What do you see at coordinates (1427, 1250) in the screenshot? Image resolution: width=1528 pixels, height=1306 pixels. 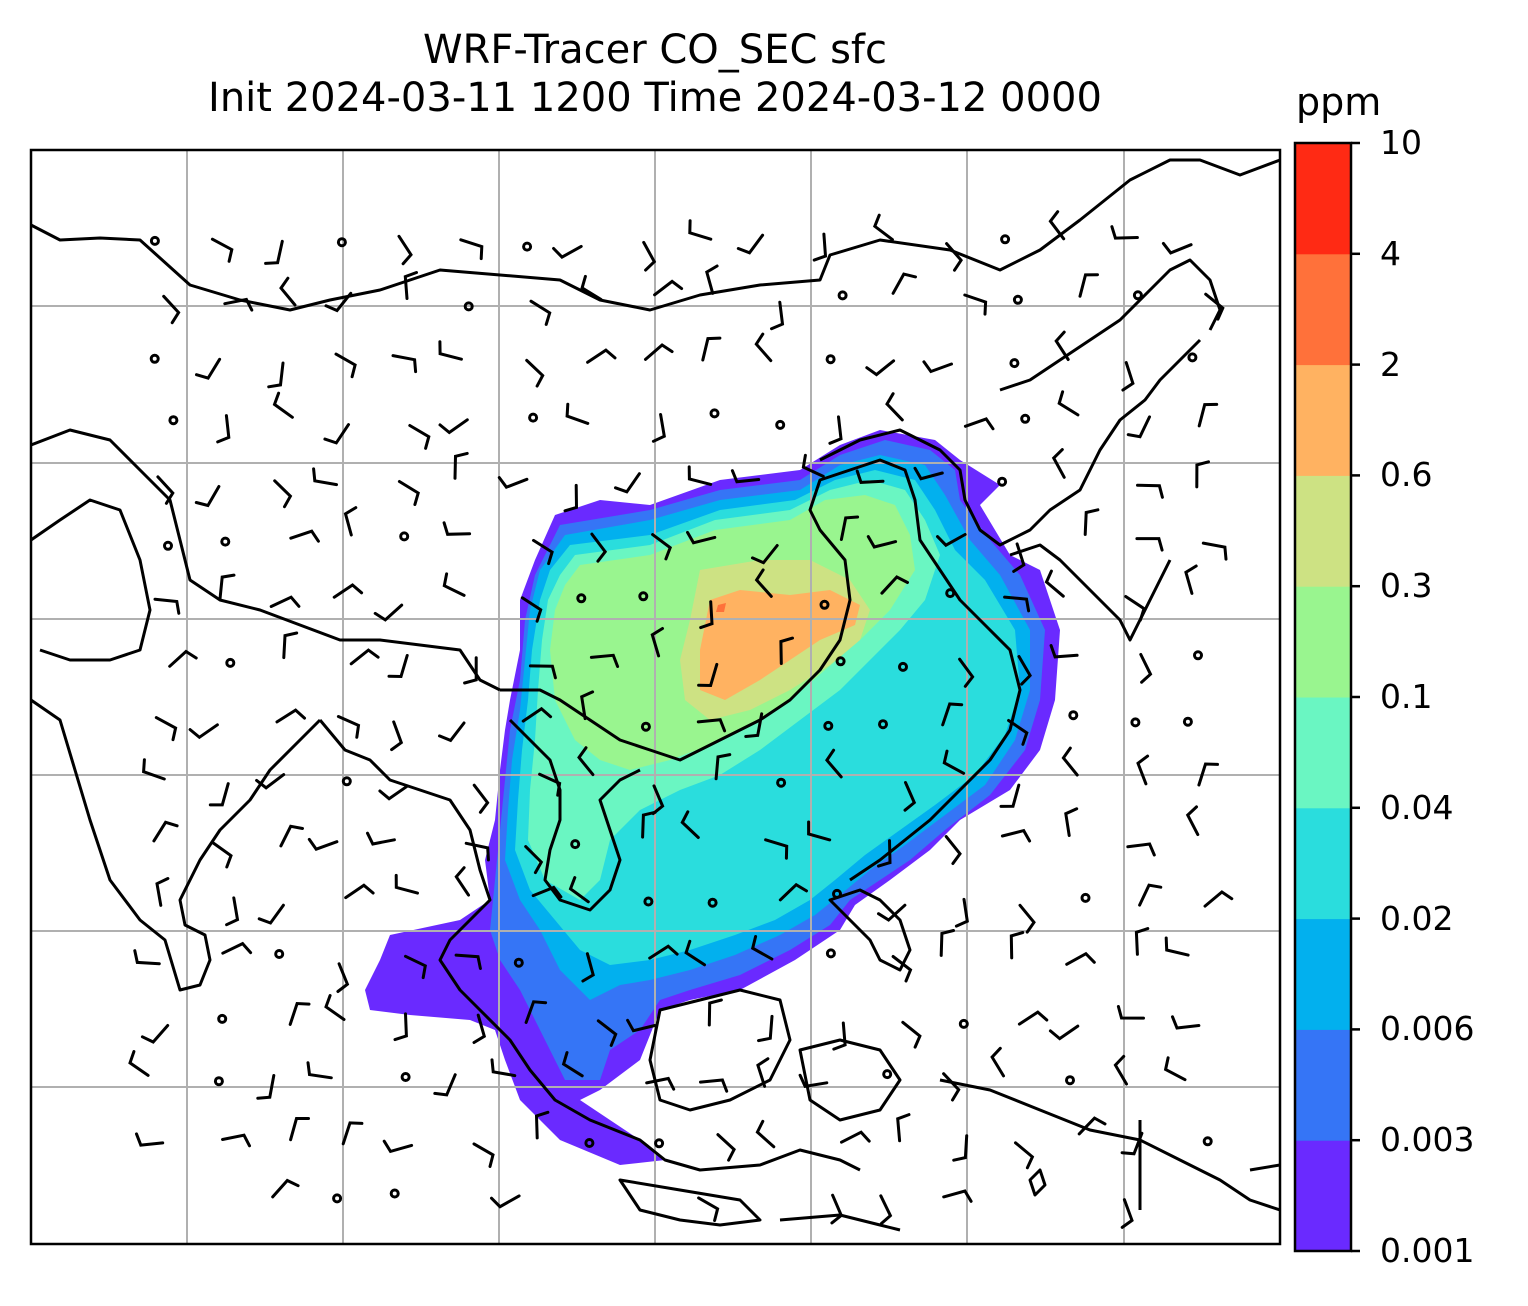 I see `colorbar-tick-label: 0.001` at bounding box center [1427, 1250].